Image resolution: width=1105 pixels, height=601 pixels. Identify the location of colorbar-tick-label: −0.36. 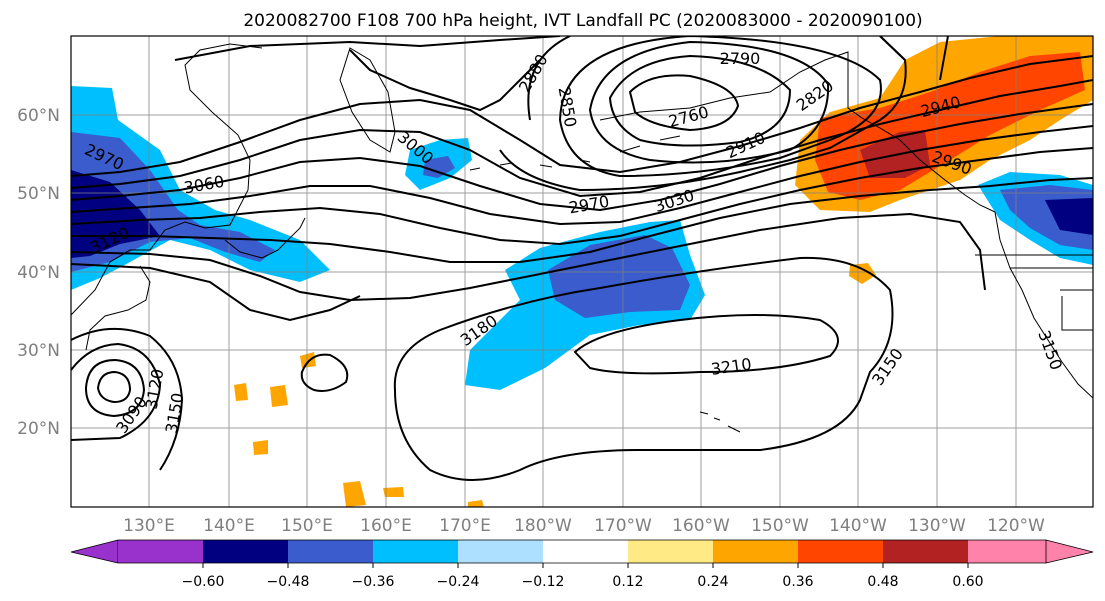
(373, 582).